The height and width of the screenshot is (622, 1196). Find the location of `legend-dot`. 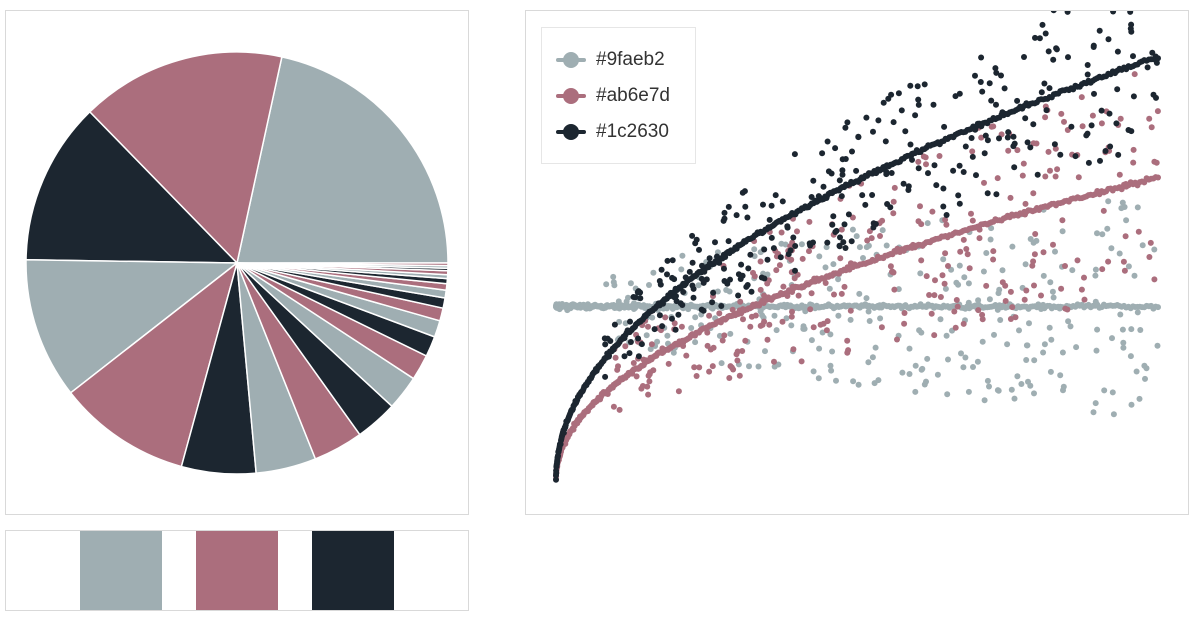

legend-dot is located at coordinates (571, 60).